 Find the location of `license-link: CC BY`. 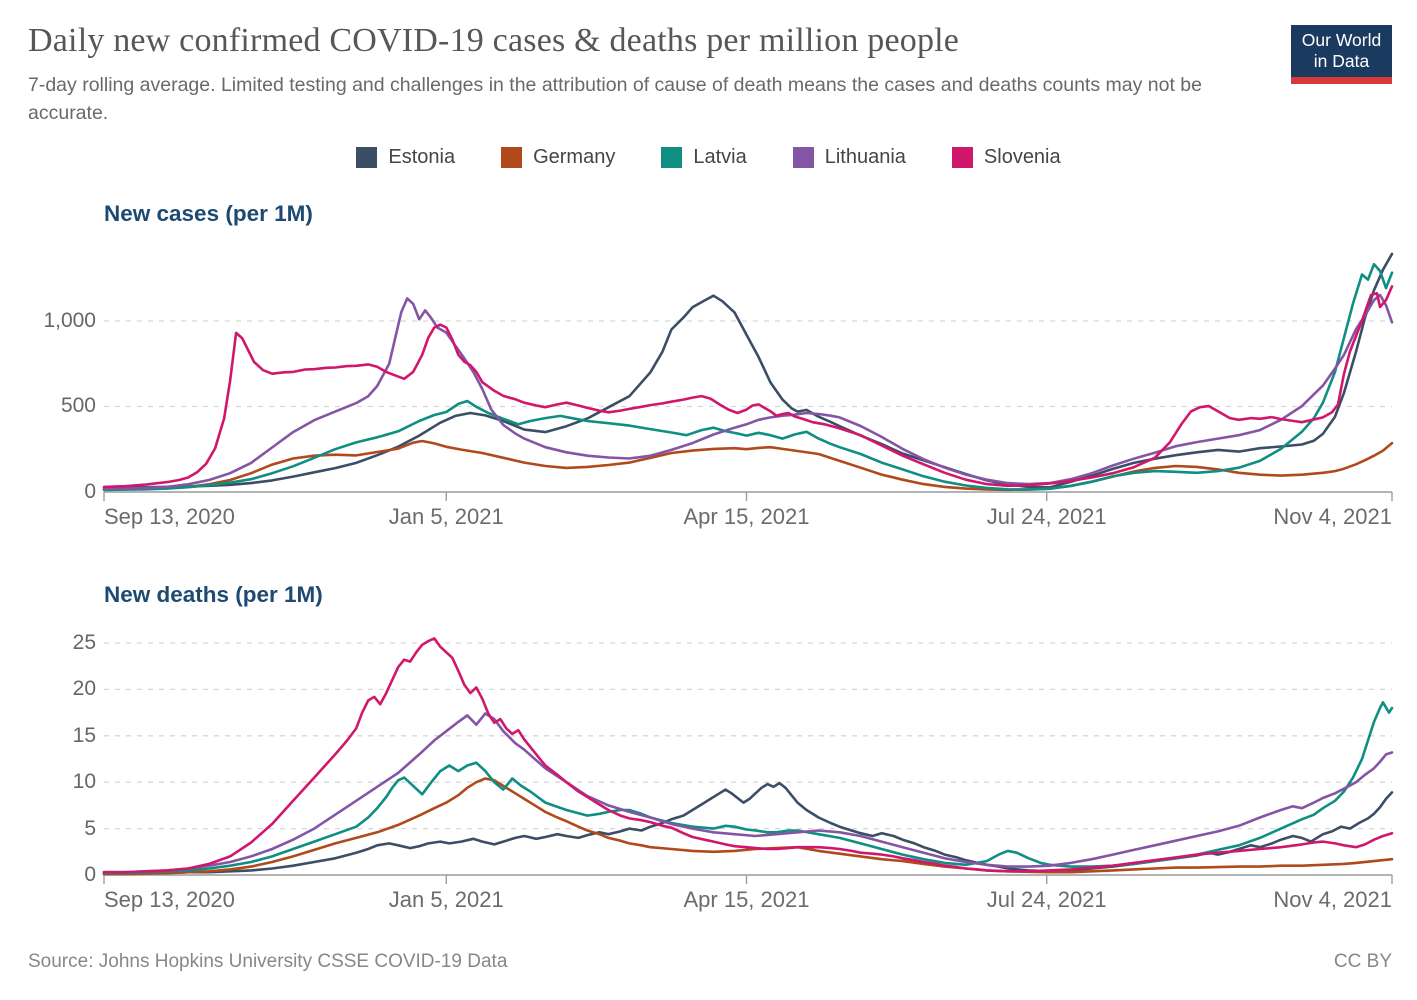

license-link: CC BY is located at coordinates (1362, 961).